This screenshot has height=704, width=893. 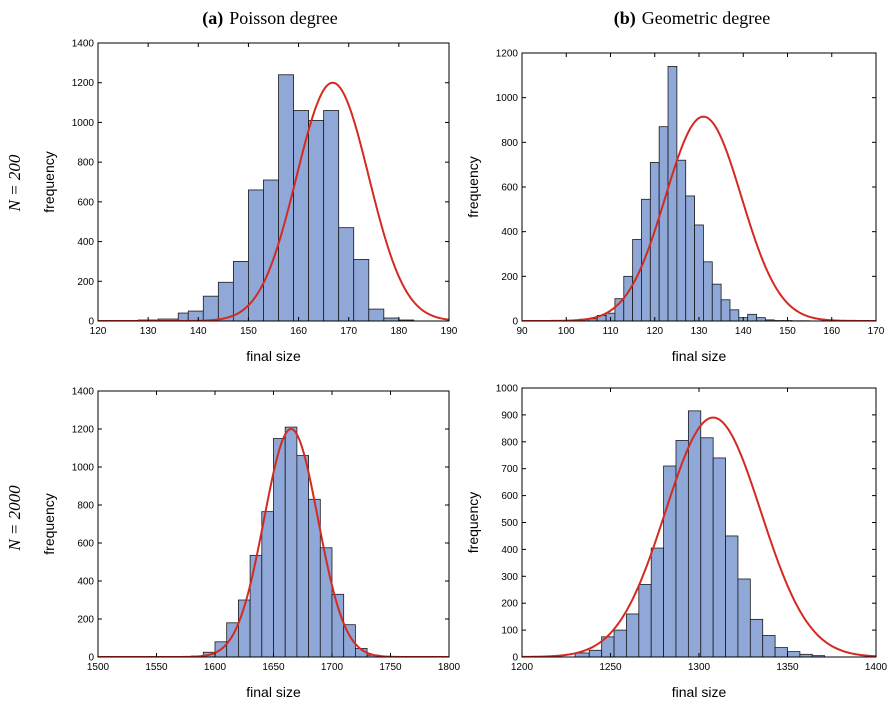 I want to click on x-tick-label: 90, so click(x=522, y=331).